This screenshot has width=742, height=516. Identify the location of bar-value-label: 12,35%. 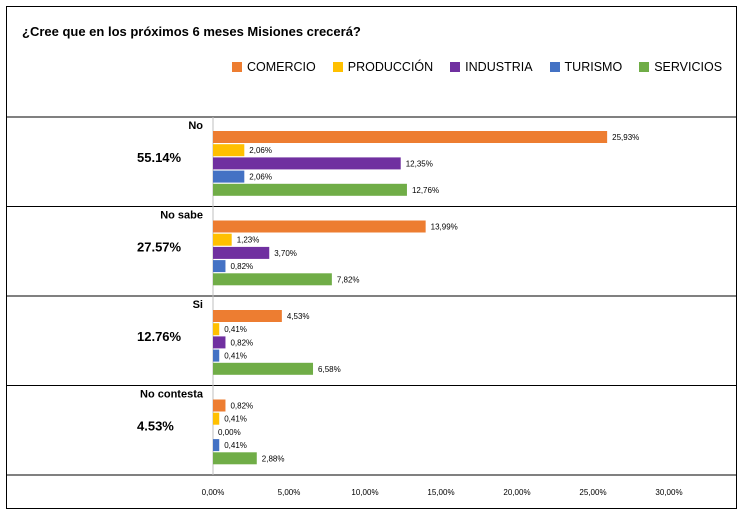
(419, 163).